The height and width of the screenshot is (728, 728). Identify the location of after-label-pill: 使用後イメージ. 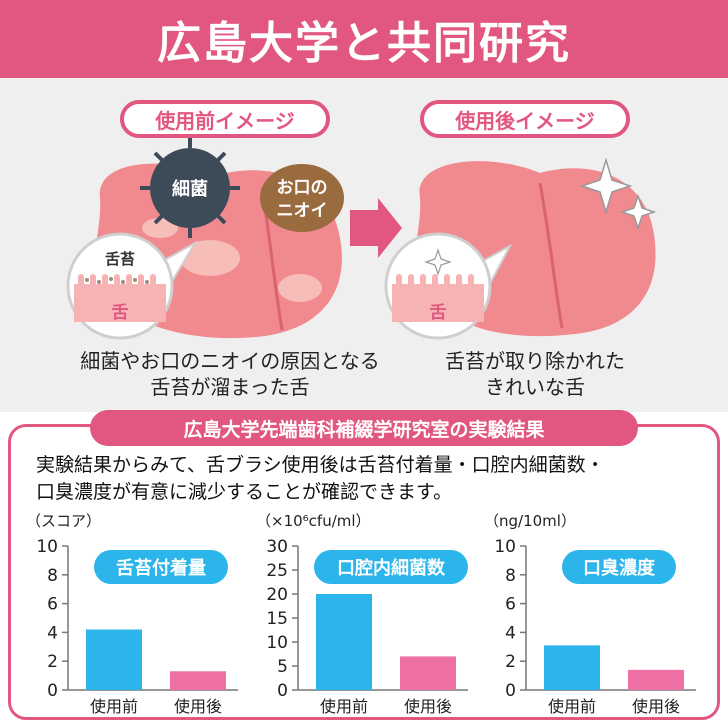
(525, 119).